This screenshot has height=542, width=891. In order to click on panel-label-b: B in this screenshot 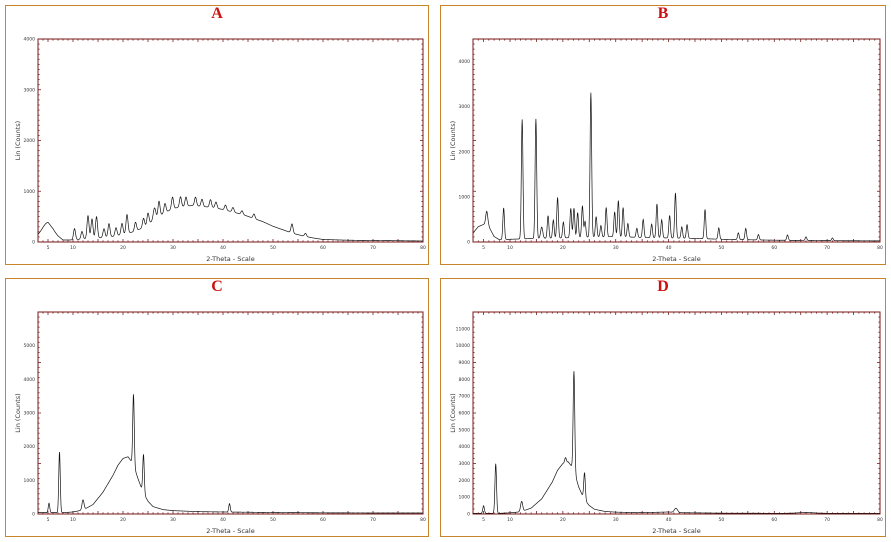, I will do `click(663, 13)`.